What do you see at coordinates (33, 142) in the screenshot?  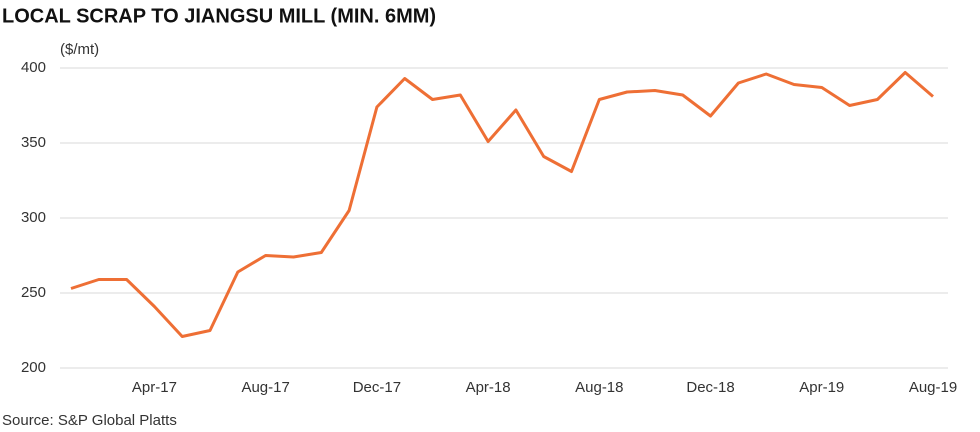 I see `y-tick-label: 350` at bounding box center [33, 142].